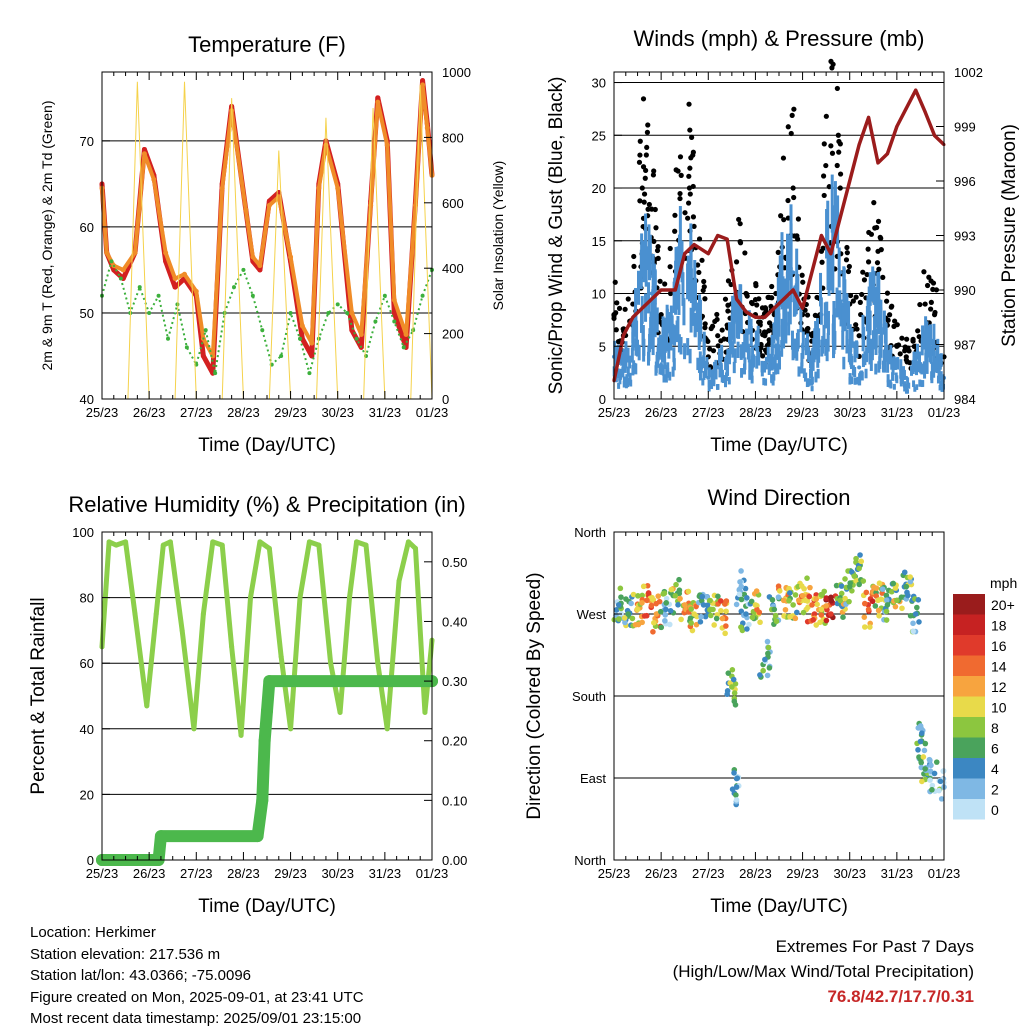 Image resolution: width=1024 pixels, height=1030 pixels. I want to click on y2-axis-label: Solar Insolation (Yellow), so click(498, 236).